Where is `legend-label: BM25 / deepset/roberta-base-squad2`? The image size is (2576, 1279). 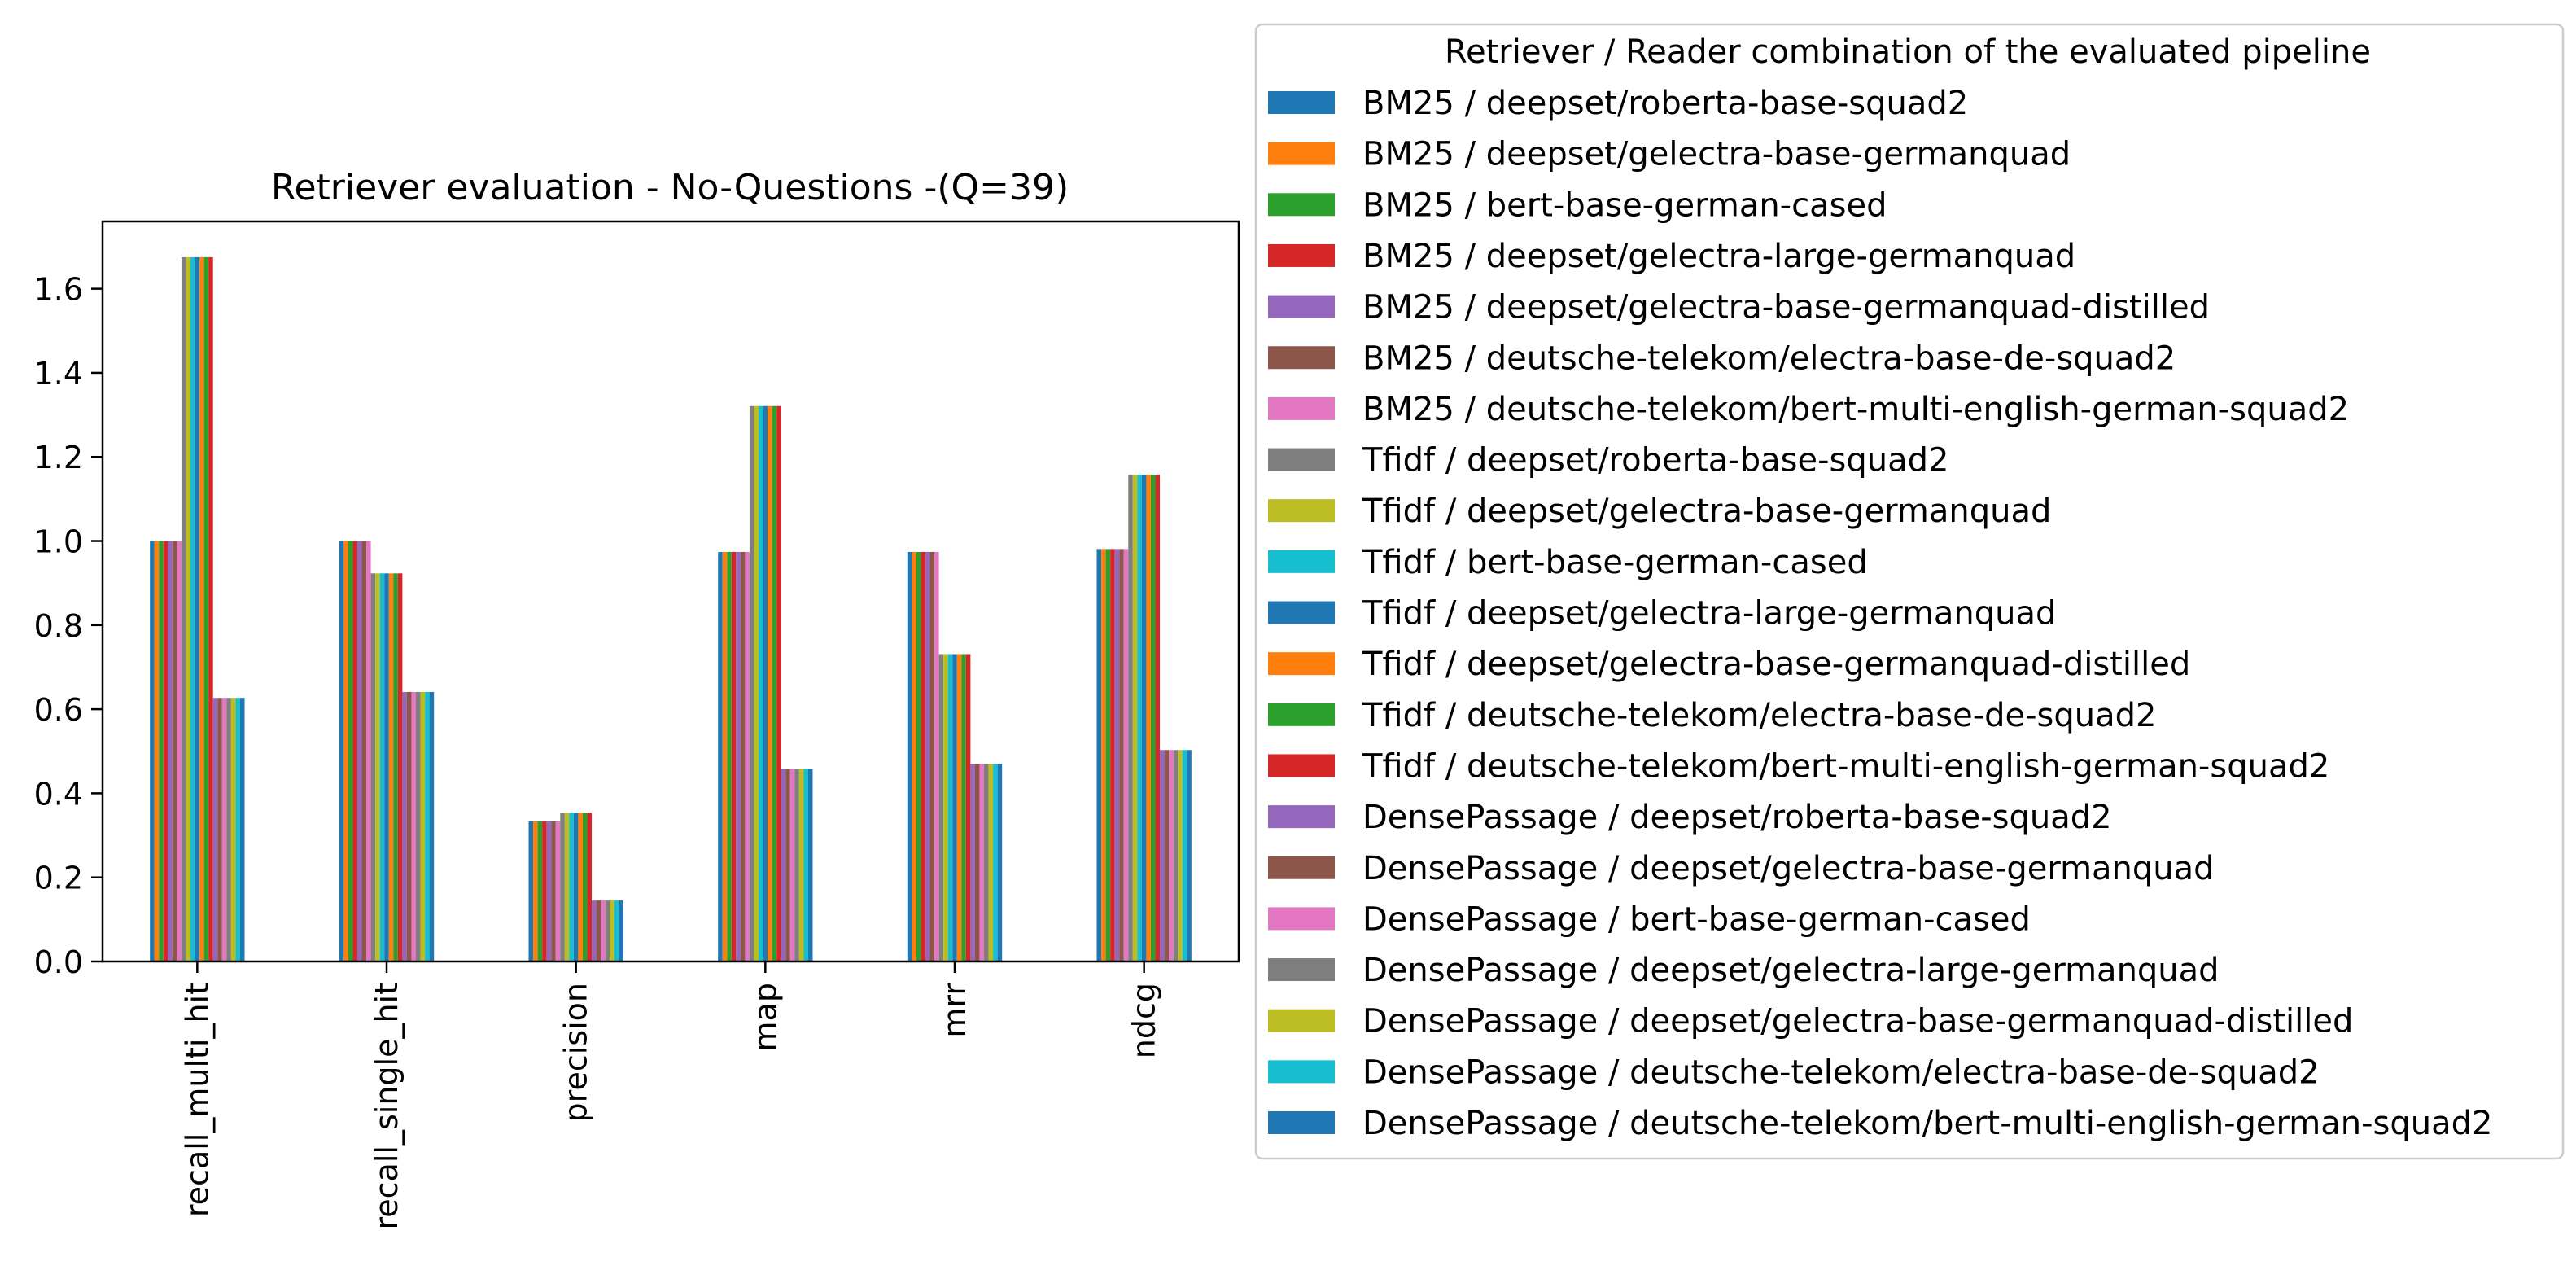
legend-label: BM25 / deepset/roberta-base-squad2 is located at coordinates (1665, 103).